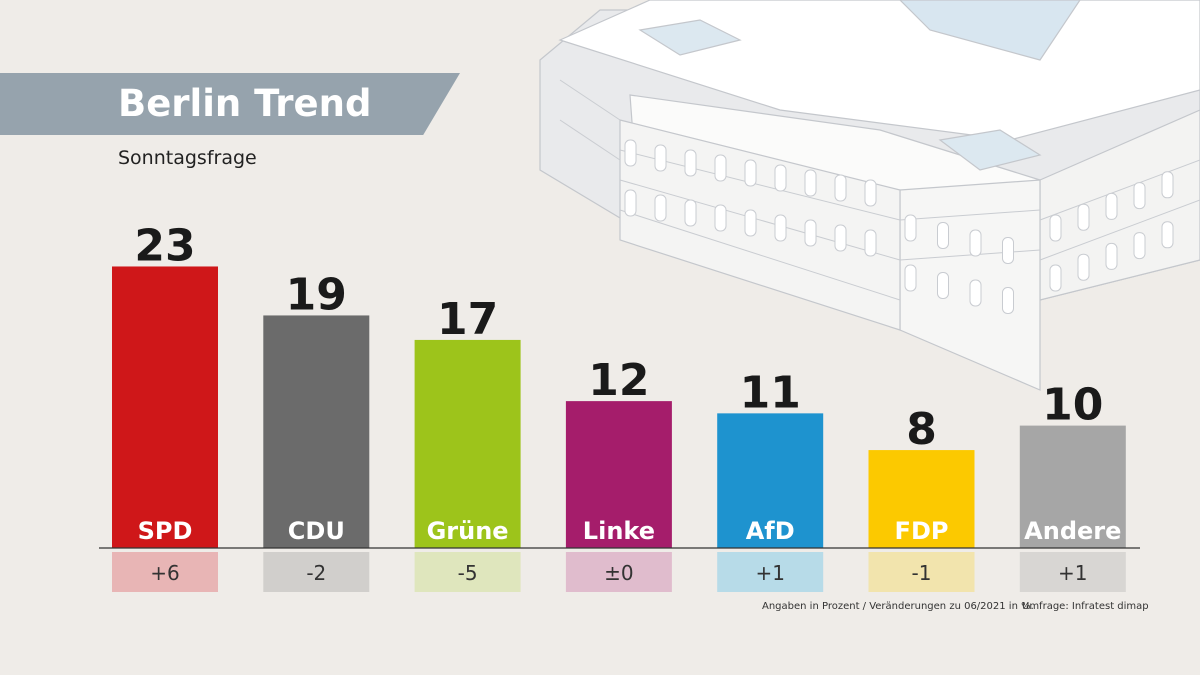 The width and height of the screenshot is (1200, 675). What do you see at coordinates (770, 531) in the screenshot?
I see `category-label-afd: AfD` at bounding box center [770, 531].